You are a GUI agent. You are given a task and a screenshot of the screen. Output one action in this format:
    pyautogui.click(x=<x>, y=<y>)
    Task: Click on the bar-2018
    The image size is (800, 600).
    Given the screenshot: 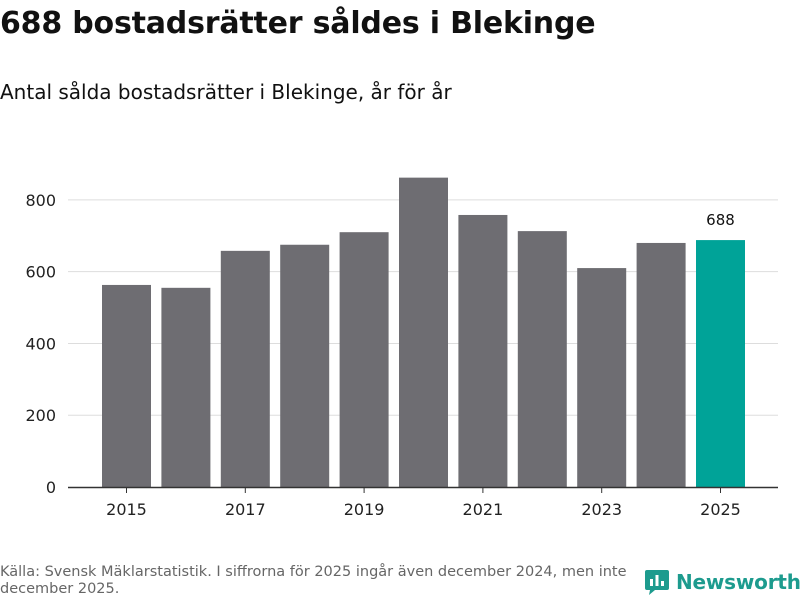 What is the action you would take?
    pyautogui.click(x=305, y=365)
    